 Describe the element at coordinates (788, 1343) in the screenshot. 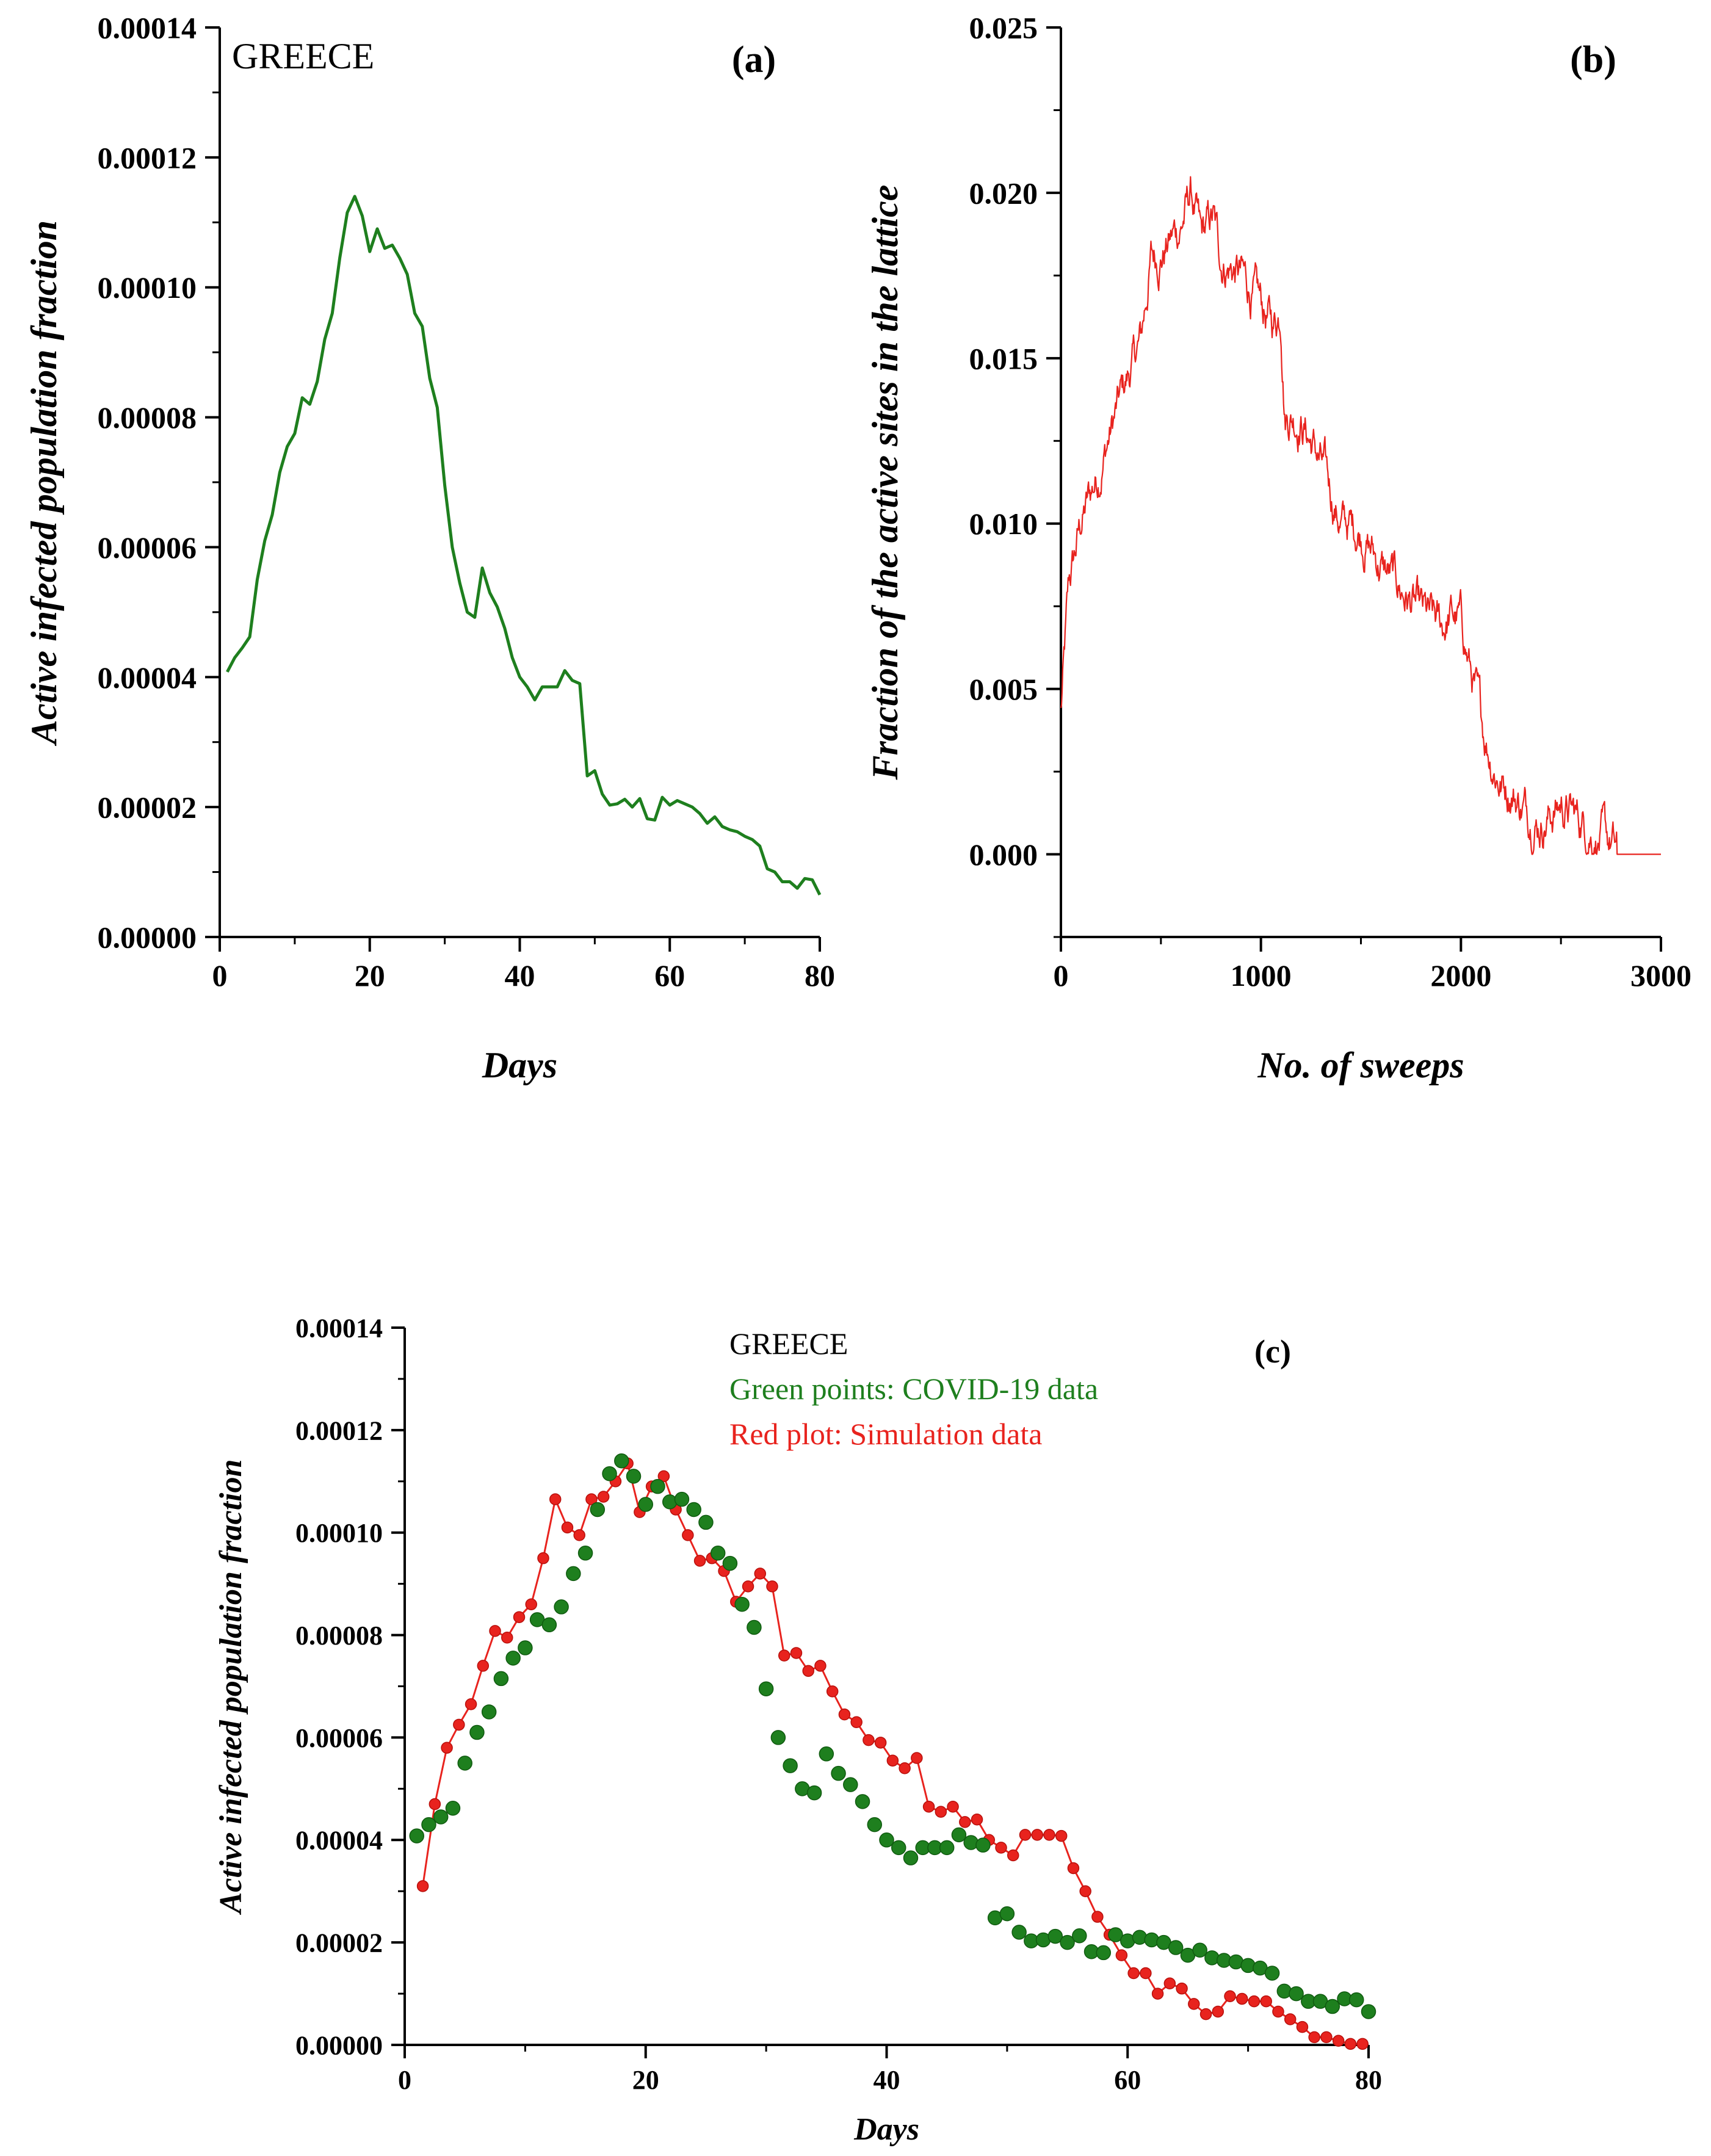

I see `legend-text: GREECE` at that location.